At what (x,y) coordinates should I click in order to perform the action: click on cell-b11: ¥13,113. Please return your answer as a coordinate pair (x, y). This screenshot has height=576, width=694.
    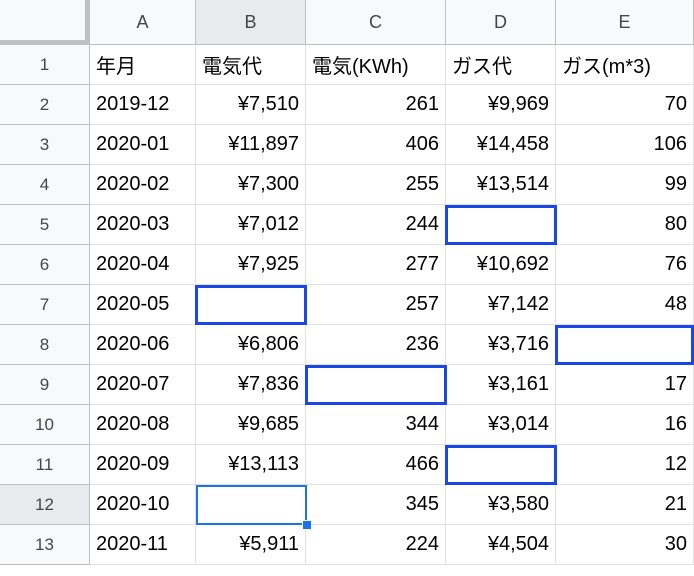
    Looking at the image, I should click on (251, 465).